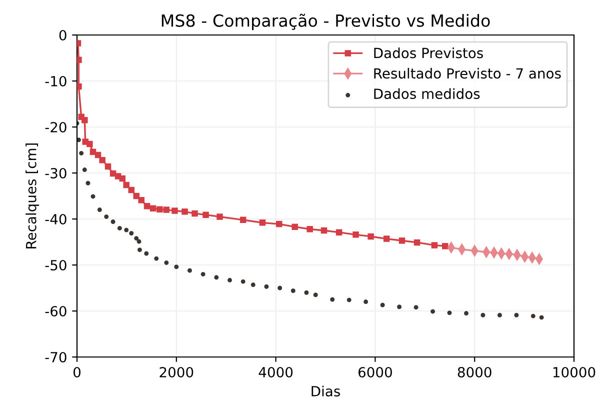 The width and height of the screenshot is (609, 403). Describe the element at coordinates (326, 22) in the screenshot. I see `chart-title: MS8 - Comparação - Previsto vs Medido` at that location.